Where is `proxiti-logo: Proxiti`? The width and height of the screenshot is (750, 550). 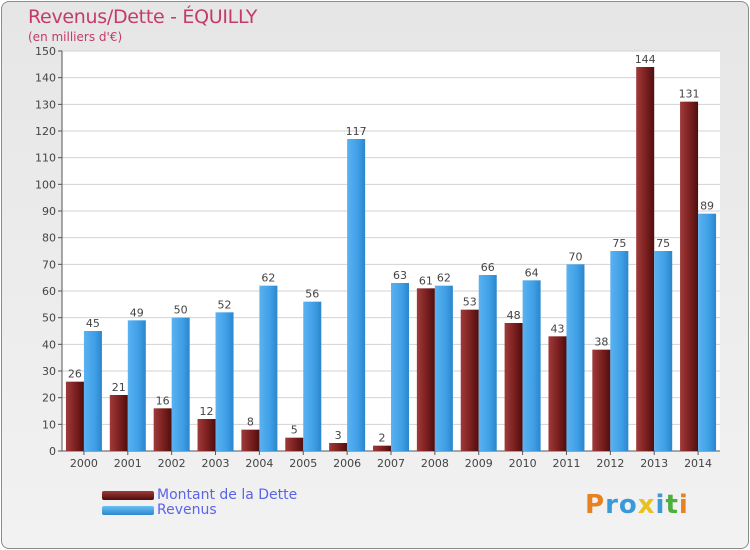
proxiti-logo: Proxiti is located at coordinates (637, 505).